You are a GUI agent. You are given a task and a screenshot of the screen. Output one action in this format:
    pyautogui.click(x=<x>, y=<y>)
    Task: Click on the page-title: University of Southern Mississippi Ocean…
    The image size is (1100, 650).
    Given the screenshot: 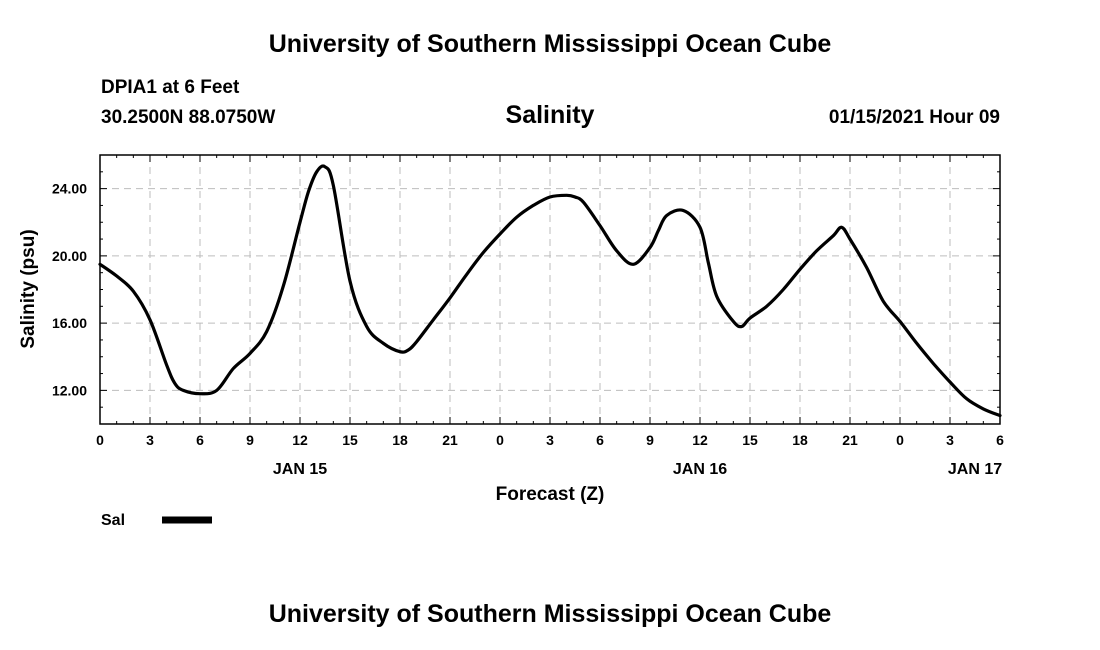 What is the action you would take?
    pyautogui.click(x=550, y=44)
    